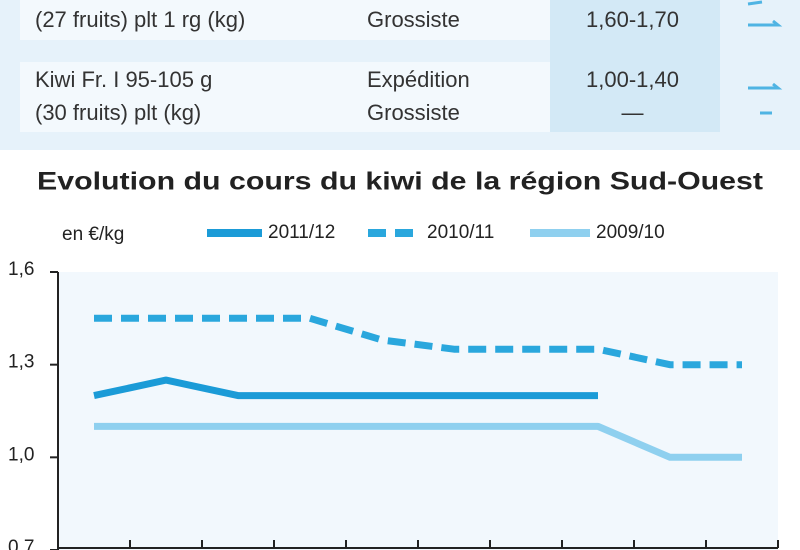  What do you see at coordinates (21, 362) in the screenshot?
I see `y-tick-label: 1,3` at bounding box center [21, 362].